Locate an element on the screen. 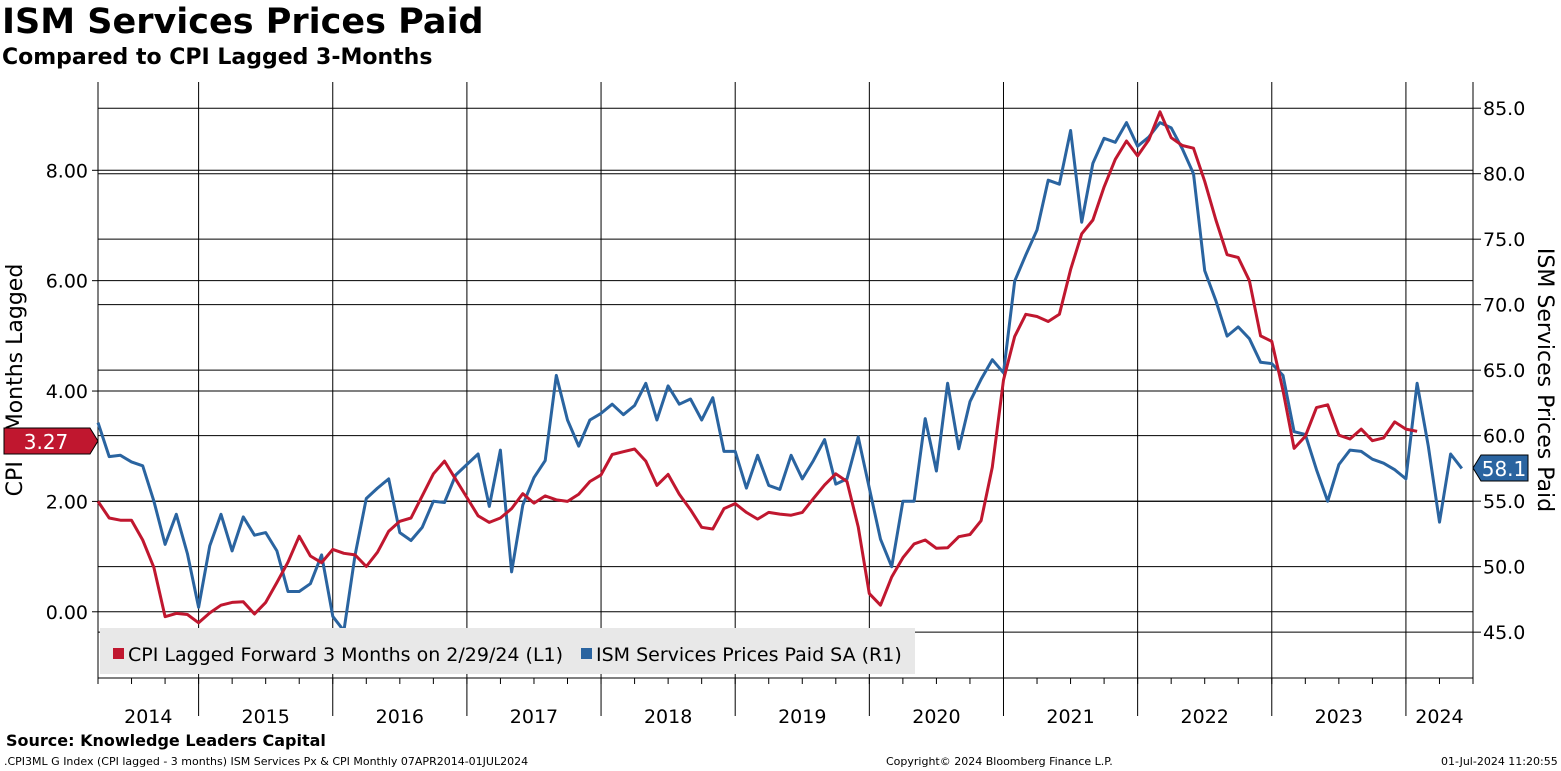 The image size is (1561, 771). right-axis-title: ISM Services Prices Paid is located at coordinates (1544, 380).